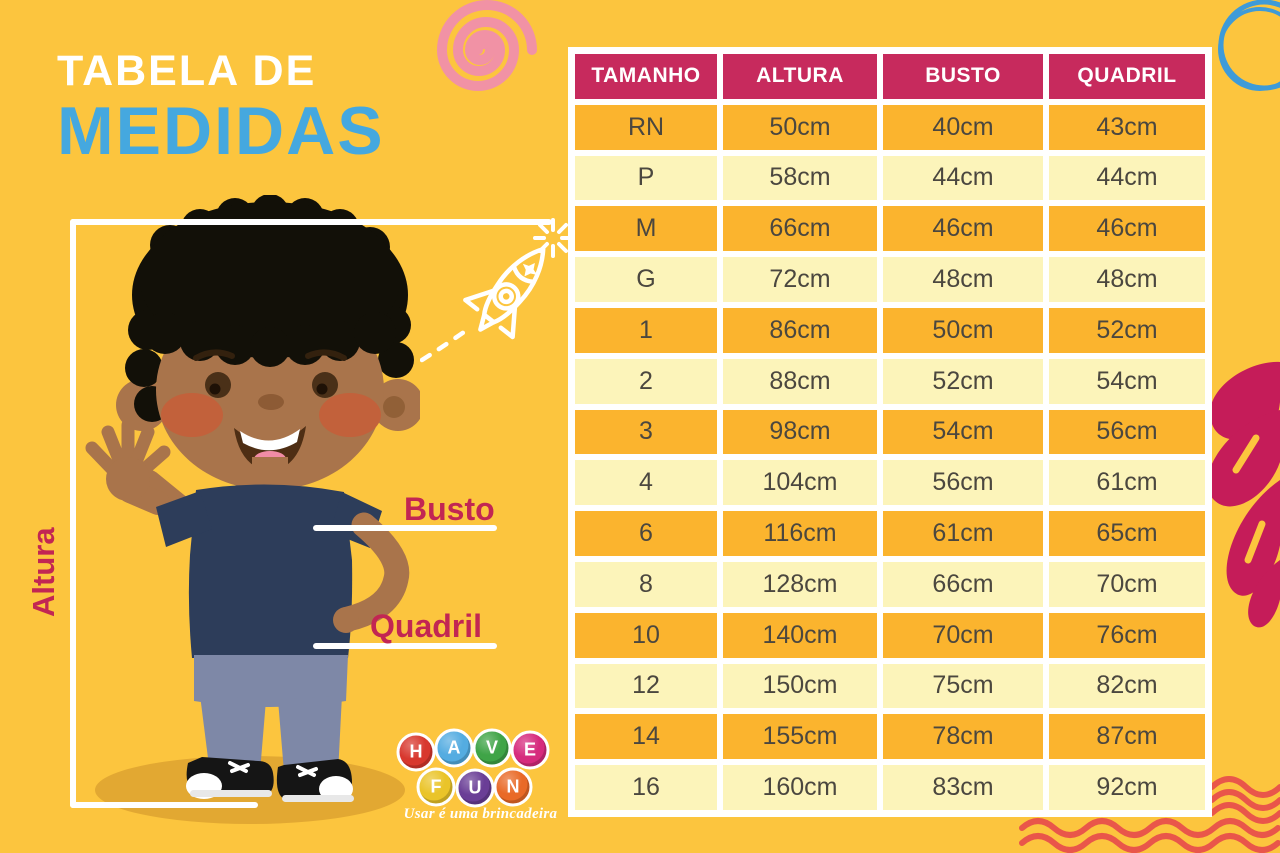 This screenshot has height=853, width=1280. Describe the element at coordinates (646, 330) in the screenshot. I see `size-cell: 1` at that location.